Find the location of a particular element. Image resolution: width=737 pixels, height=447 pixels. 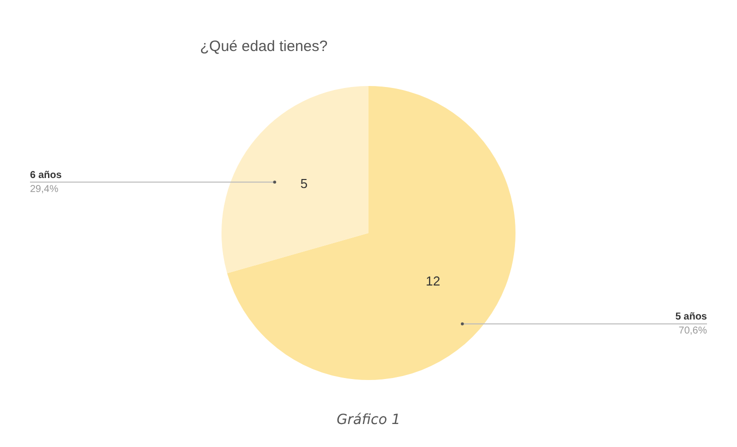

data-label: 5 is located at coordinates (304, 183).